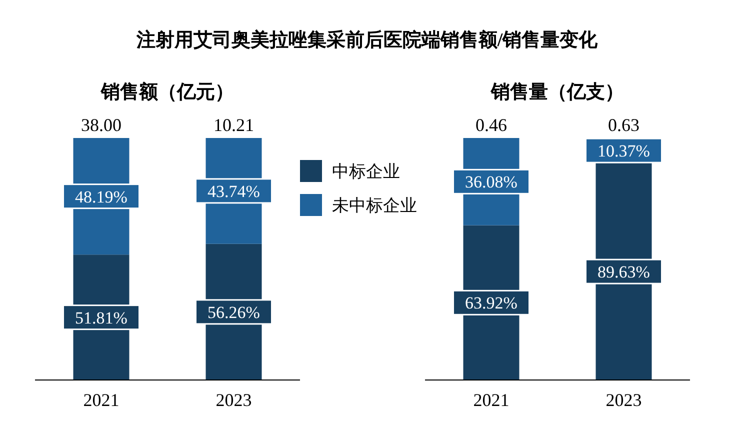 The height and width of the screenshot is (422, 734). I want to click on data-label: 63.92%, so click(491, 303).